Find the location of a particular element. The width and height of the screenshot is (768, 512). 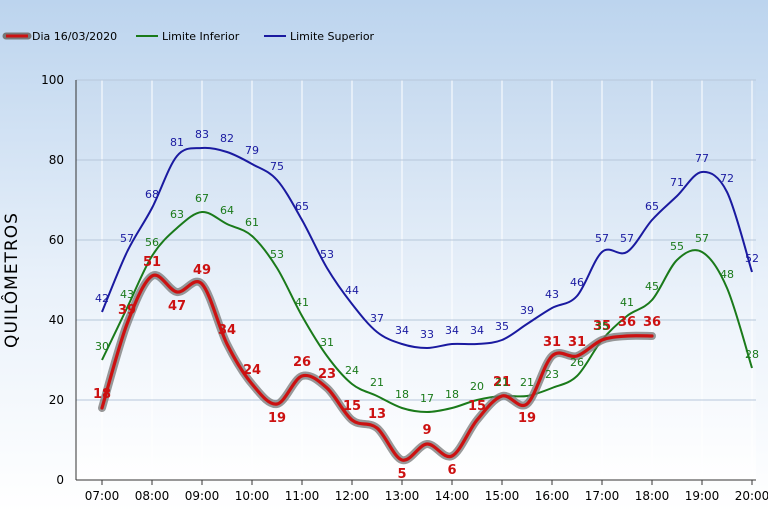

limite-inferior-data-label: 17 is located at coordinates (427, 398).